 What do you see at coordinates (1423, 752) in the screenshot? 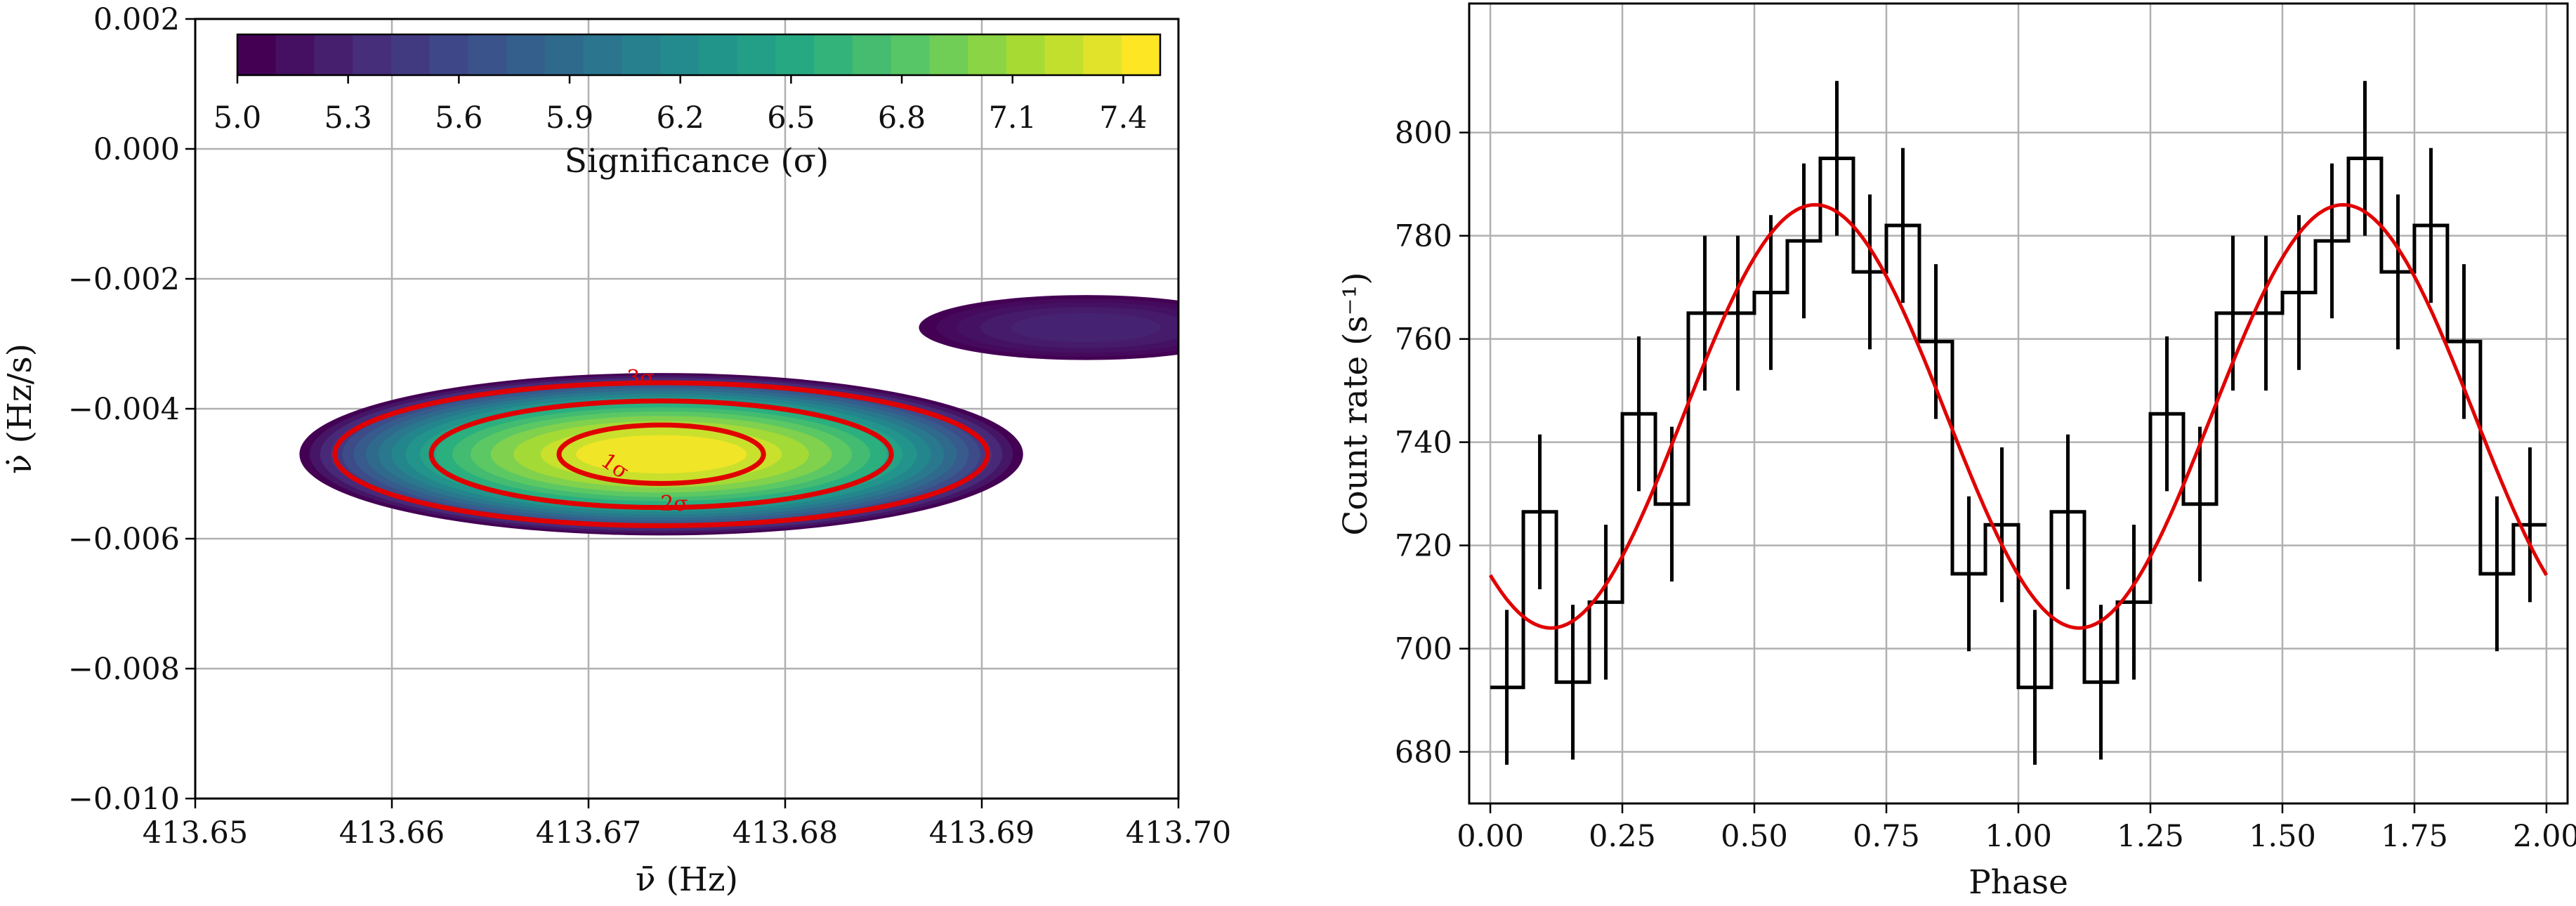
I see `right-y-tick-label: 680` at bounding box center [1423, 752].